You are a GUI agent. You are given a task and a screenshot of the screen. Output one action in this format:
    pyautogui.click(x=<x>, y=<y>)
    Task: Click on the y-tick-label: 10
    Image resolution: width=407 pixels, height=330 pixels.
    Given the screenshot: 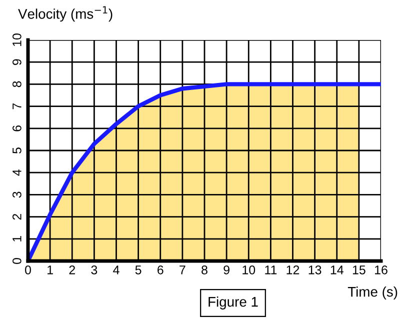 What is the action you would take?
    pyautogui.click(x=17, y=40)
    